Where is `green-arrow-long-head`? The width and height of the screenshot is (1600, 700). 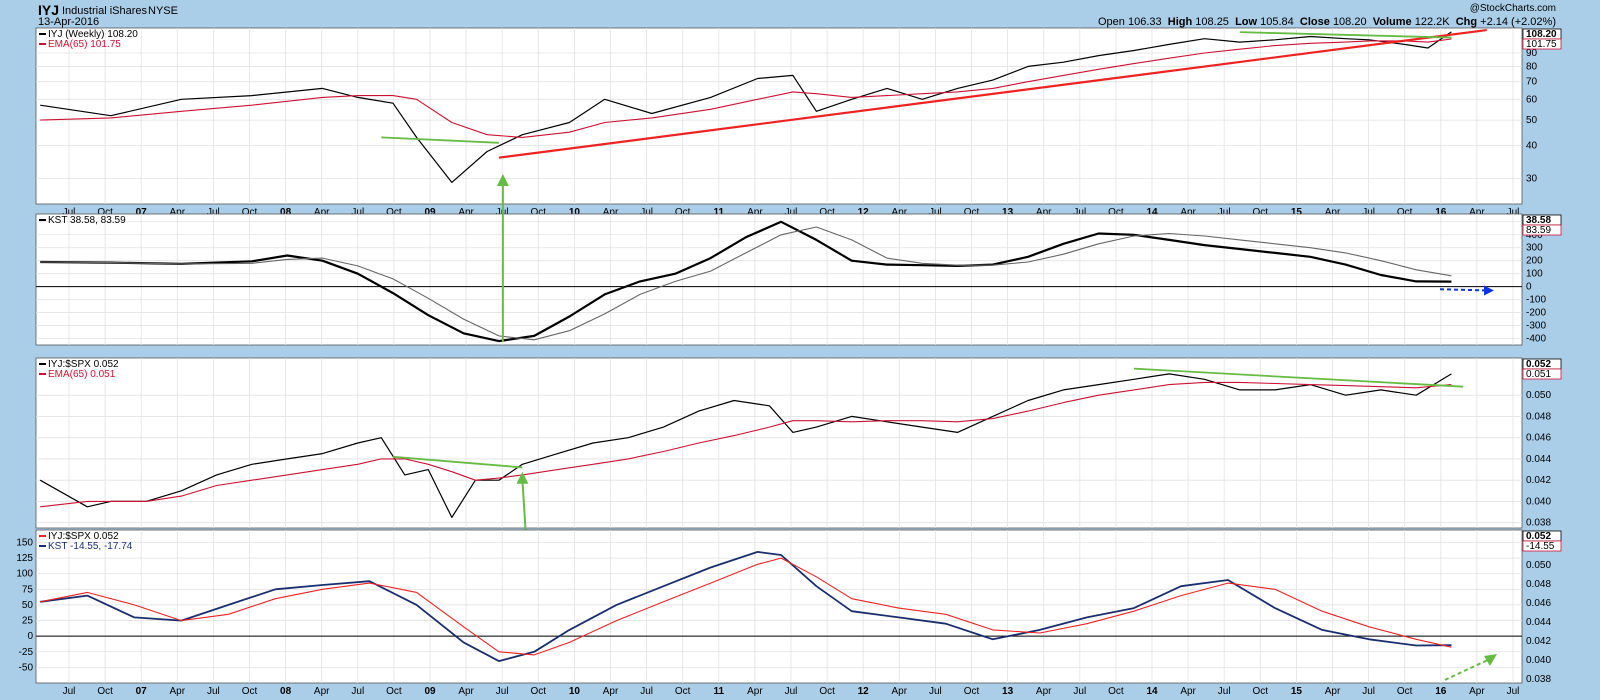
green-arrow-long-head is located at coordinates (502, 180).